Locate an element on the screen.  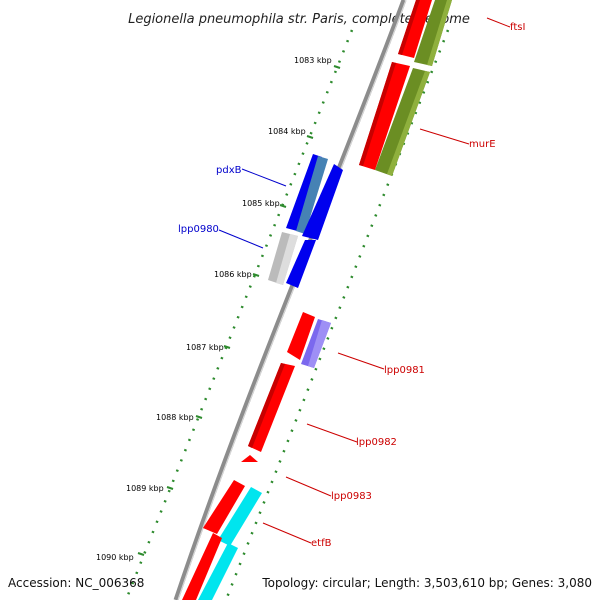
feature-lpp0981 is located at coordinates (309, 340).